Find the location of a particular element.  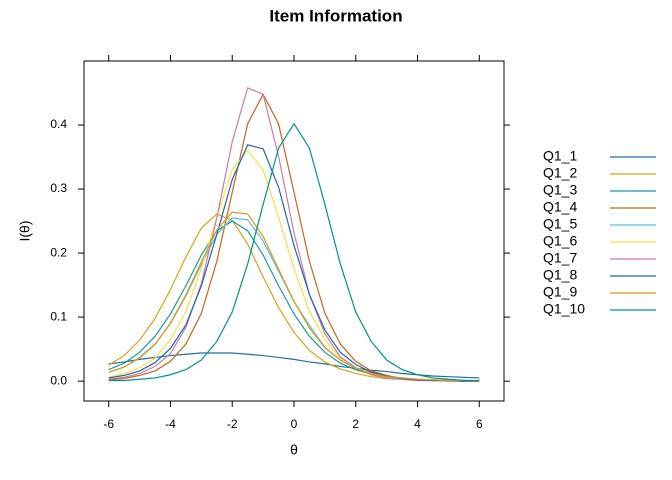

x-tick-label: -2 is located at coordinates (232, 424).